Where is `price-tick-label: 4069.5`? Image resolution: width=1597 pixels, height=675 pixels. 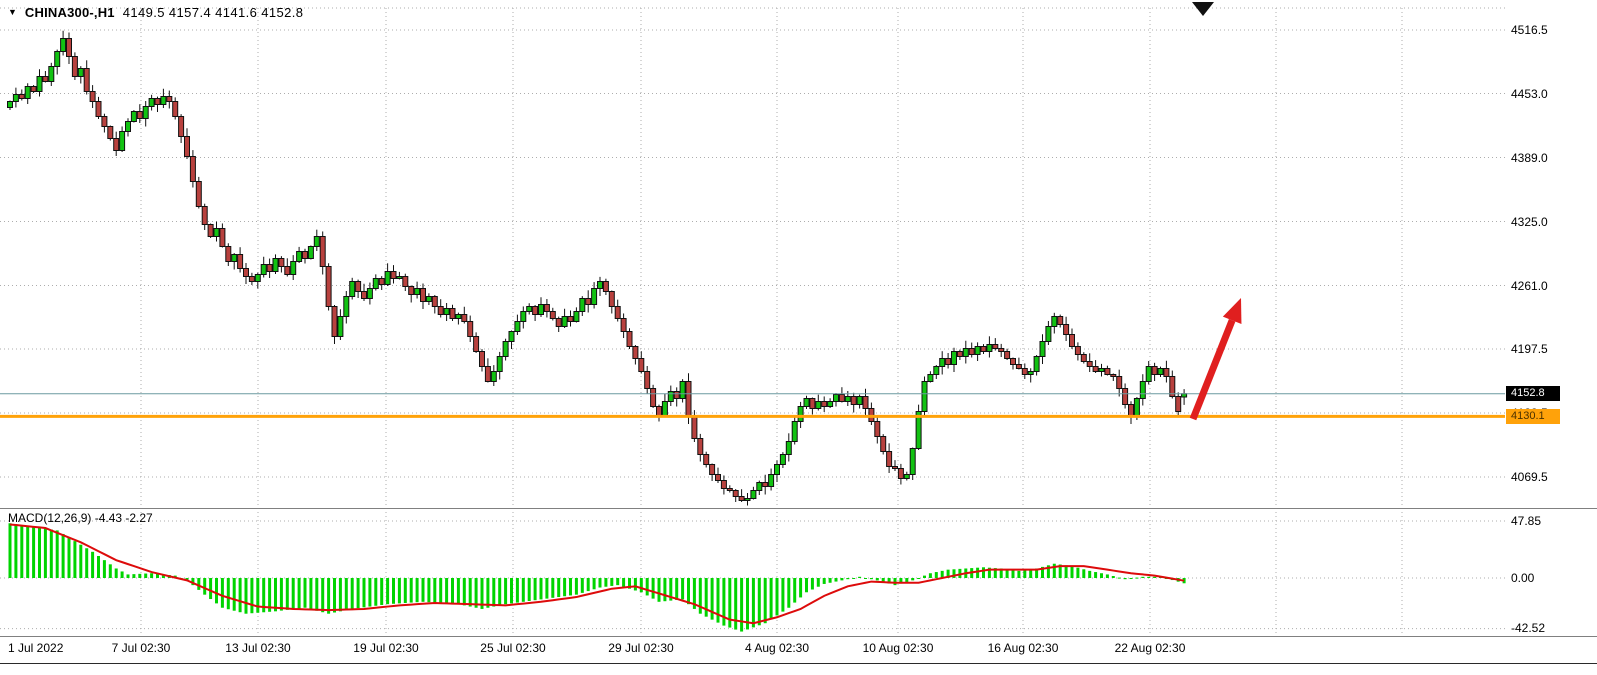 price-tick-label: 4069.5 is located at coordinates (1529, 477).